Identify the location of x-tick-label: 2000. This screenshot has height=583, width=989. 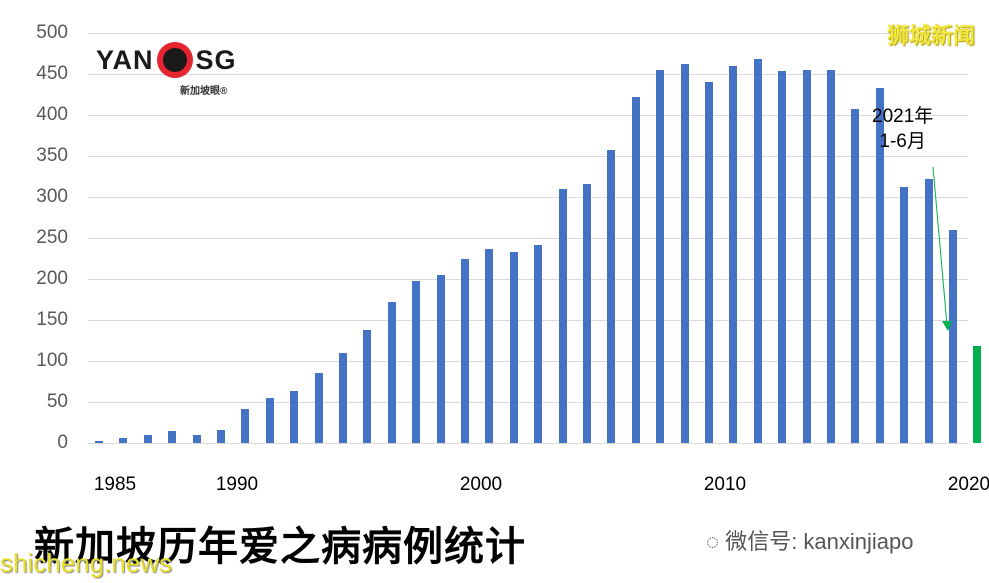
(481, 484).